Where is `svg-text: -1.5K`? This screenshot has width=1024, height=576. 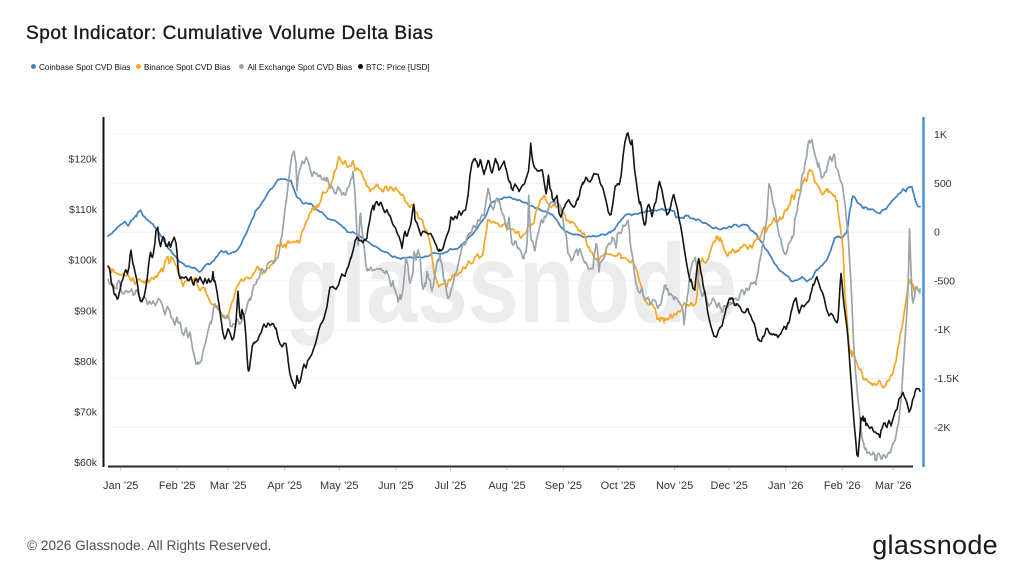
svg-text: -1.5K is located at coordinates (946, 379).